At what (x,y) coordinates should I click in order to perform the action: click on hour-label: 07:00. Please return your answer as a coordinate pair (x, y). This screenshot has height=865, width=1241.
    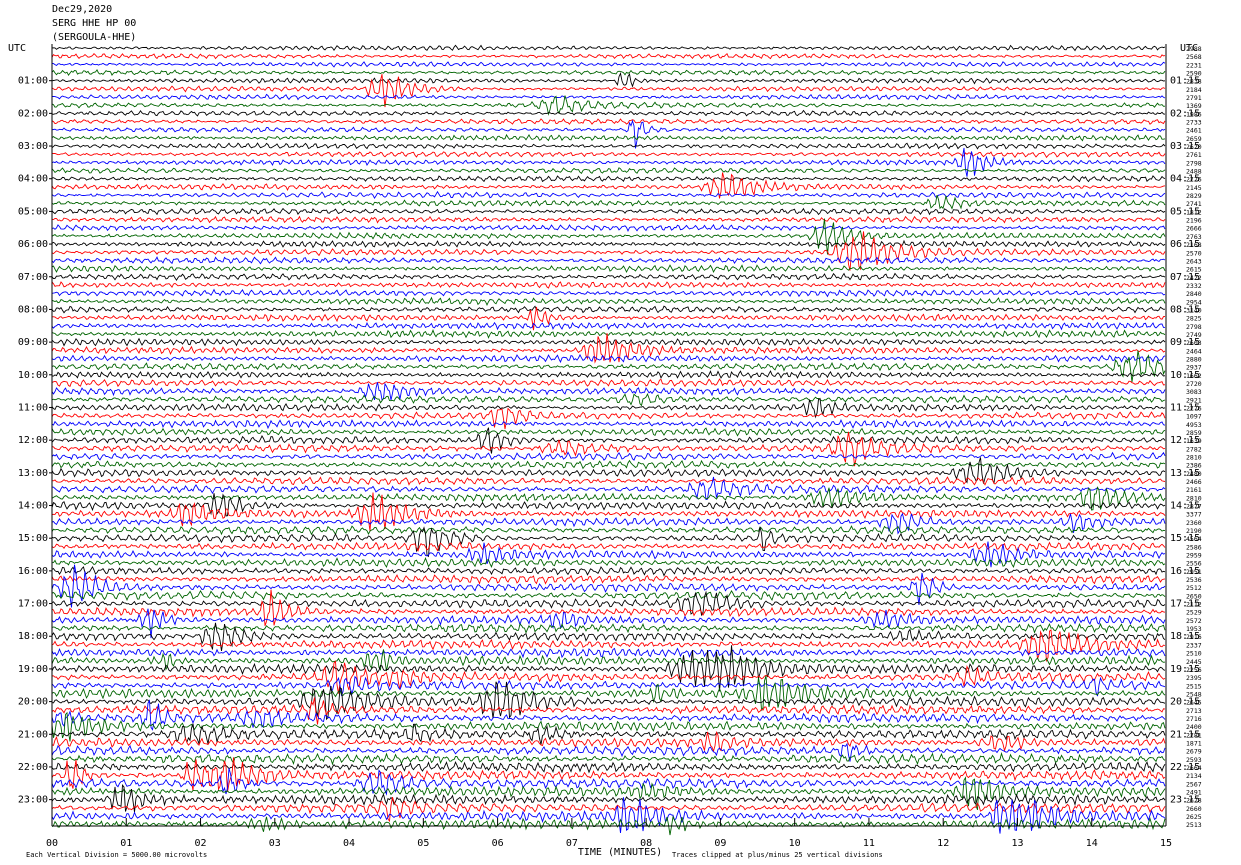
    Looking at the image, I should click on (33, 277).